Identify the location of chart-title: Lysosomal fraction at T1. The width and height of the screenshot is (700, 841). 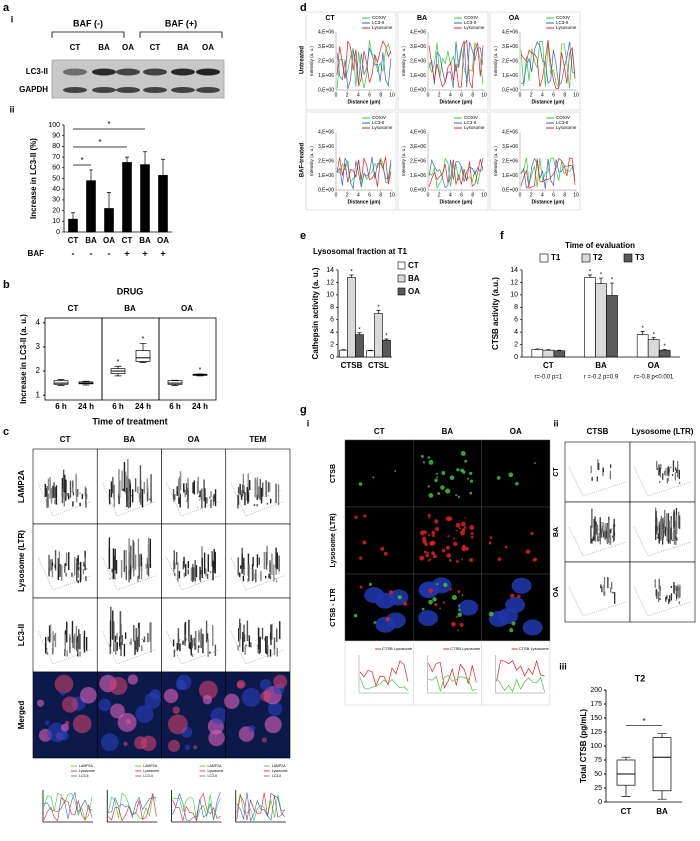
(360, 251).